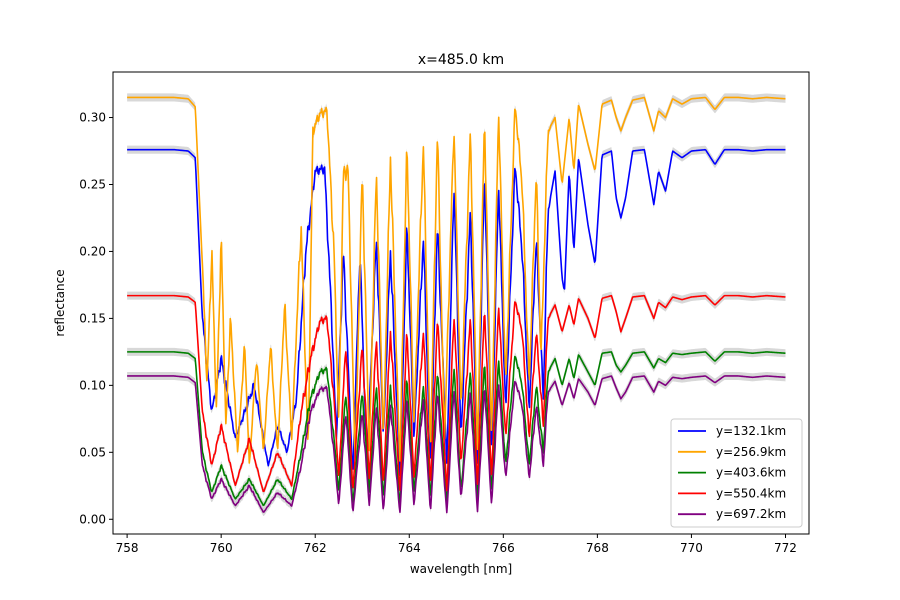 The height and width of the screenshot is (600, 900). What do you see at coordinates (92, 385) in the screenshot?
I see `y-tick-label: 0.10` at bounding box center [92, 385].